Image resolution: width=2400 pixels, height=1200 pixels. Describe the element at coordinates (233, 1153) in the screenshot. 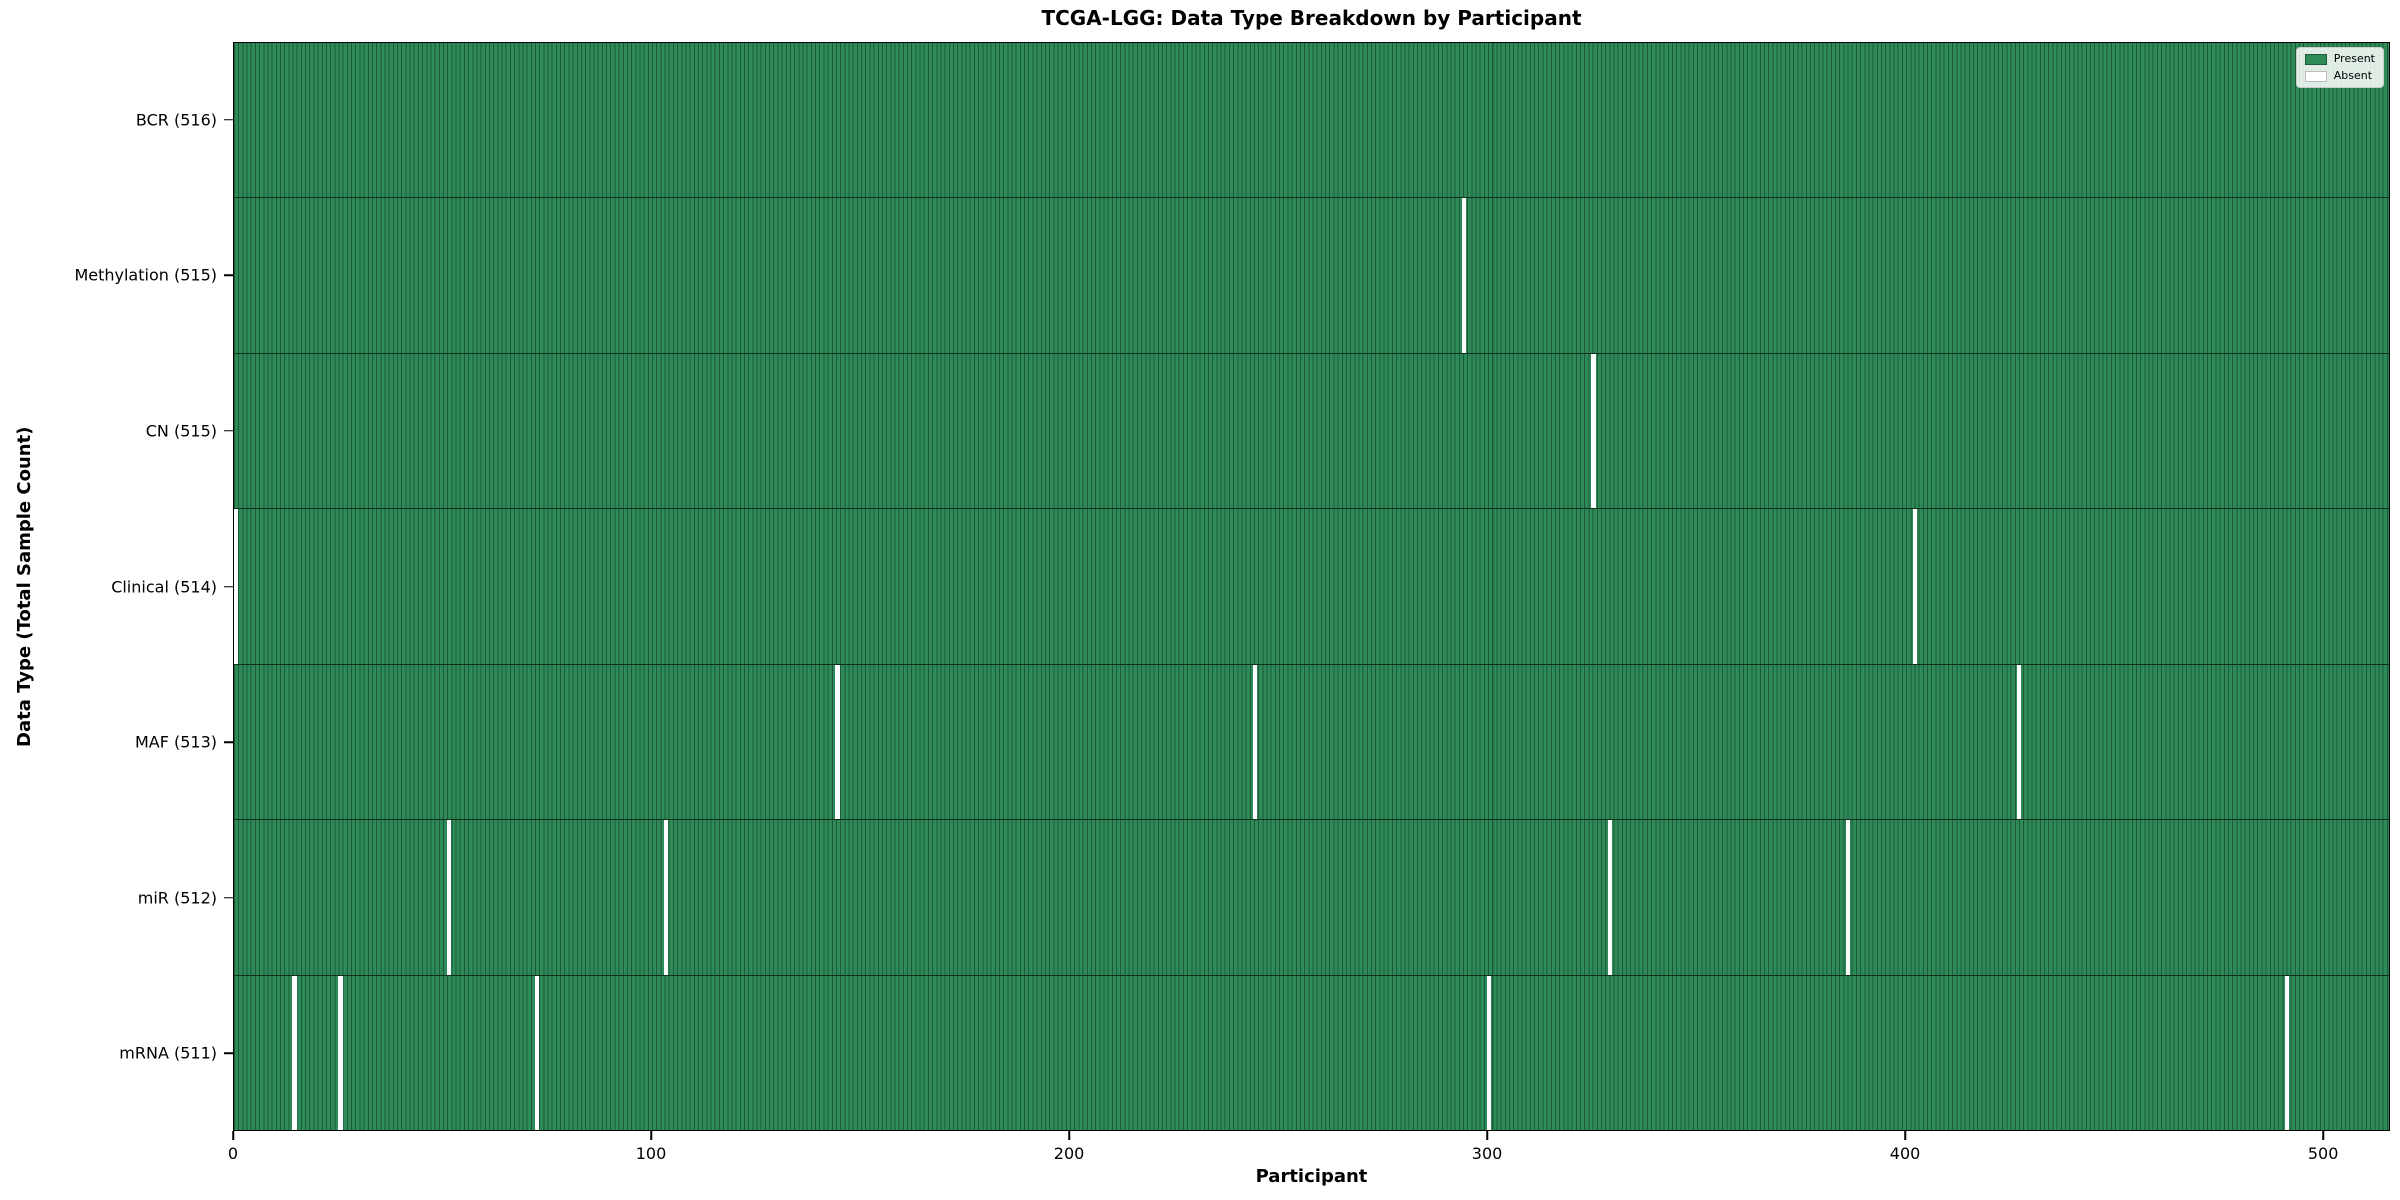

I see `x-tick-label-0: 0` at that location.